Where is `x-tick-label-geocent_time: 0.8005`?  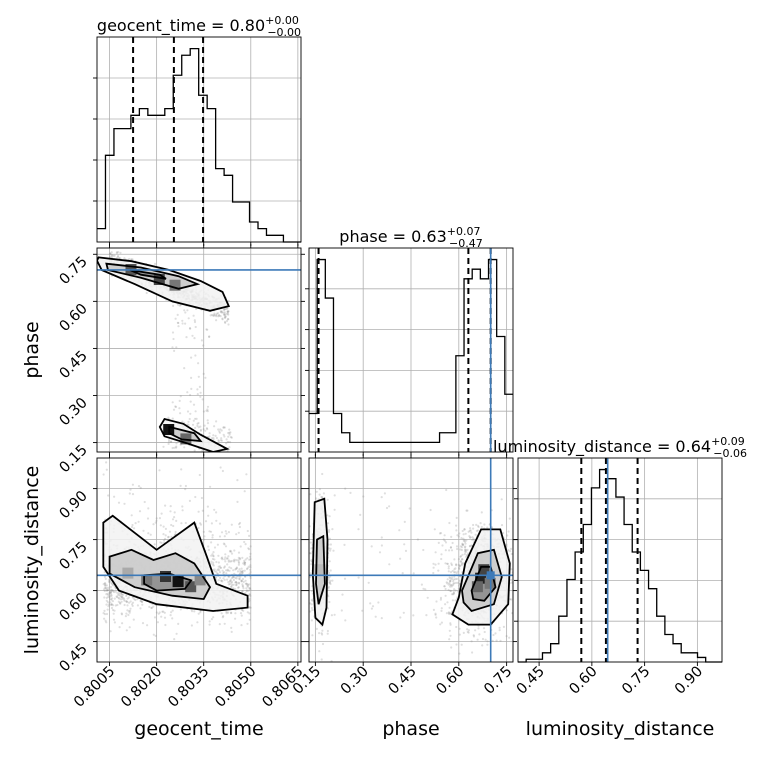
x-tick-label-geocent_time: 0.8005 is located at coordinates (94, 687).